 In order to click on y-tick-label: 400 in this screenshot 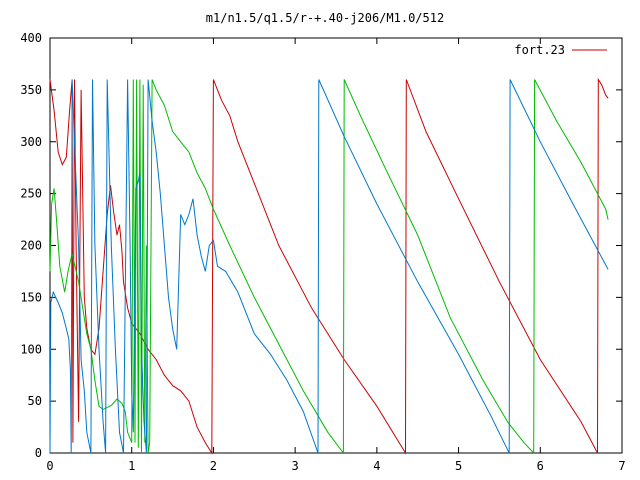, I will do `click(31, 38)`.